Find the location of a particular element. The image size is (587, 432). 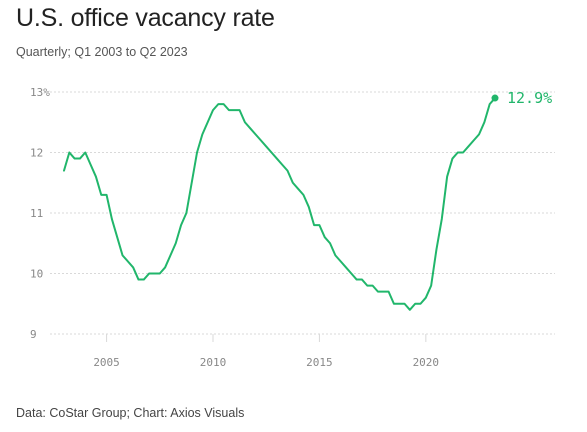

chart-title: U.S. office vacancy rate is located at coordinates (145, 18).